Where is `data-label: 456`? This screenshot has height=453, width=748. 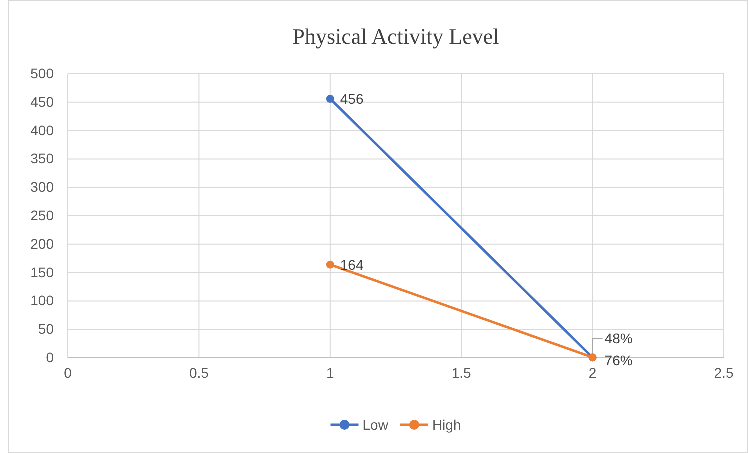
data-label: 456 is located at coordinates (352, 98).